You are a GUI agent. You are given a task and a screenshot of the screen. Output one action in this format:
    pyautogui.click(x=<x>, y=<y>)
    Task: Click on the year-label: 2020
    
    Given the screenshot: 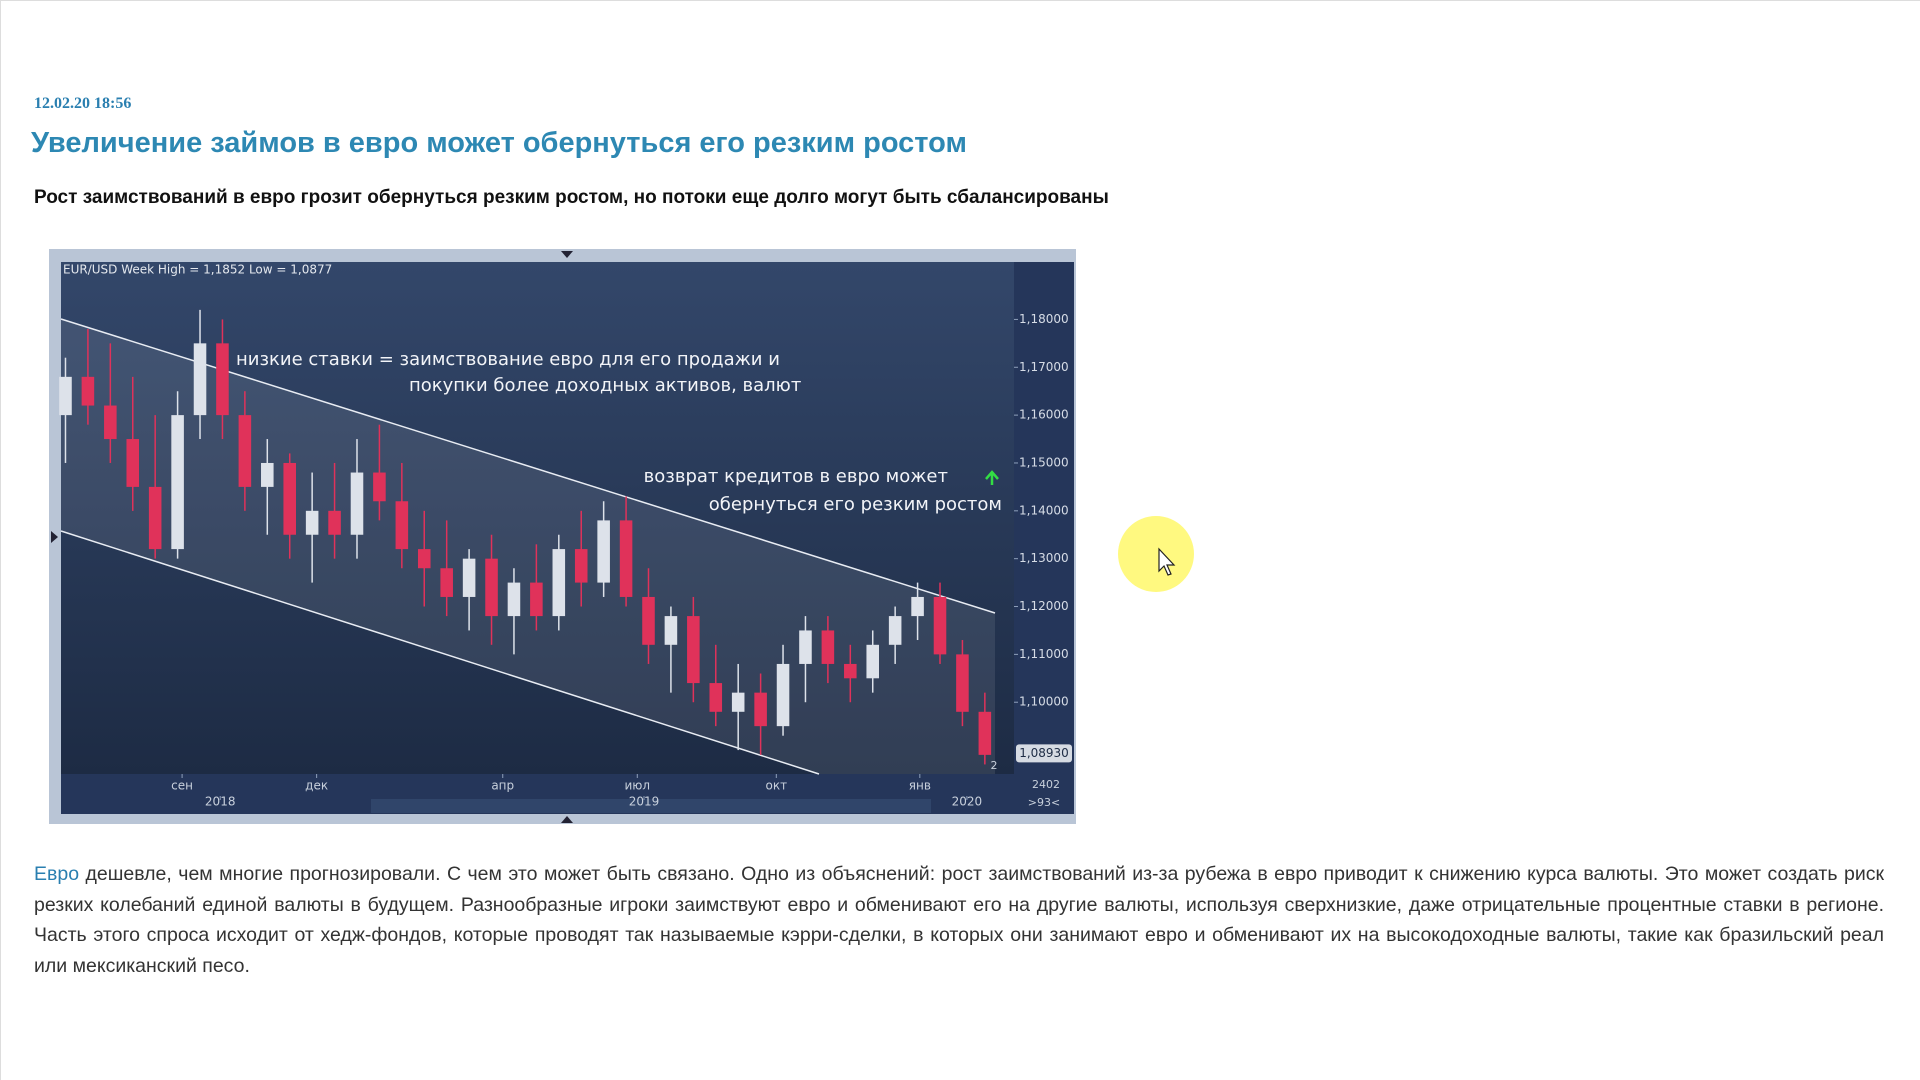 What is the action you would take?
    pyautogui.click(x=967, y=802)
    